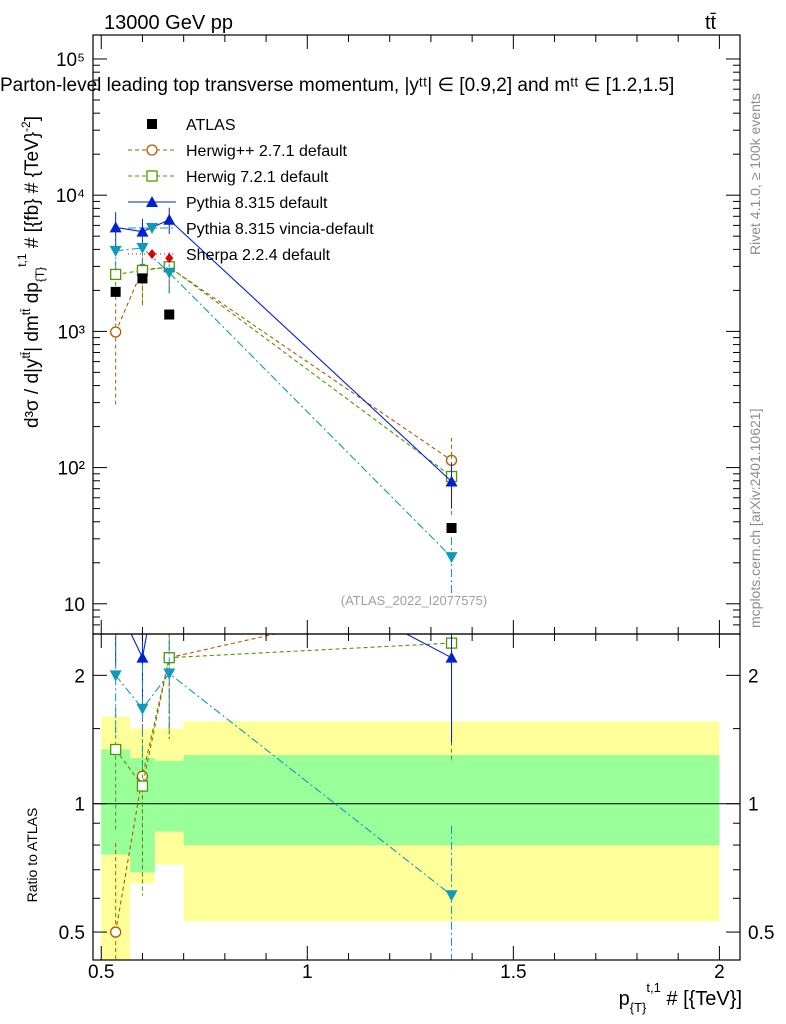 Image resolution: width=786 pixels, height=1024 pixels. I want to click on x-tick-label: 0.5, so click(101, 972).